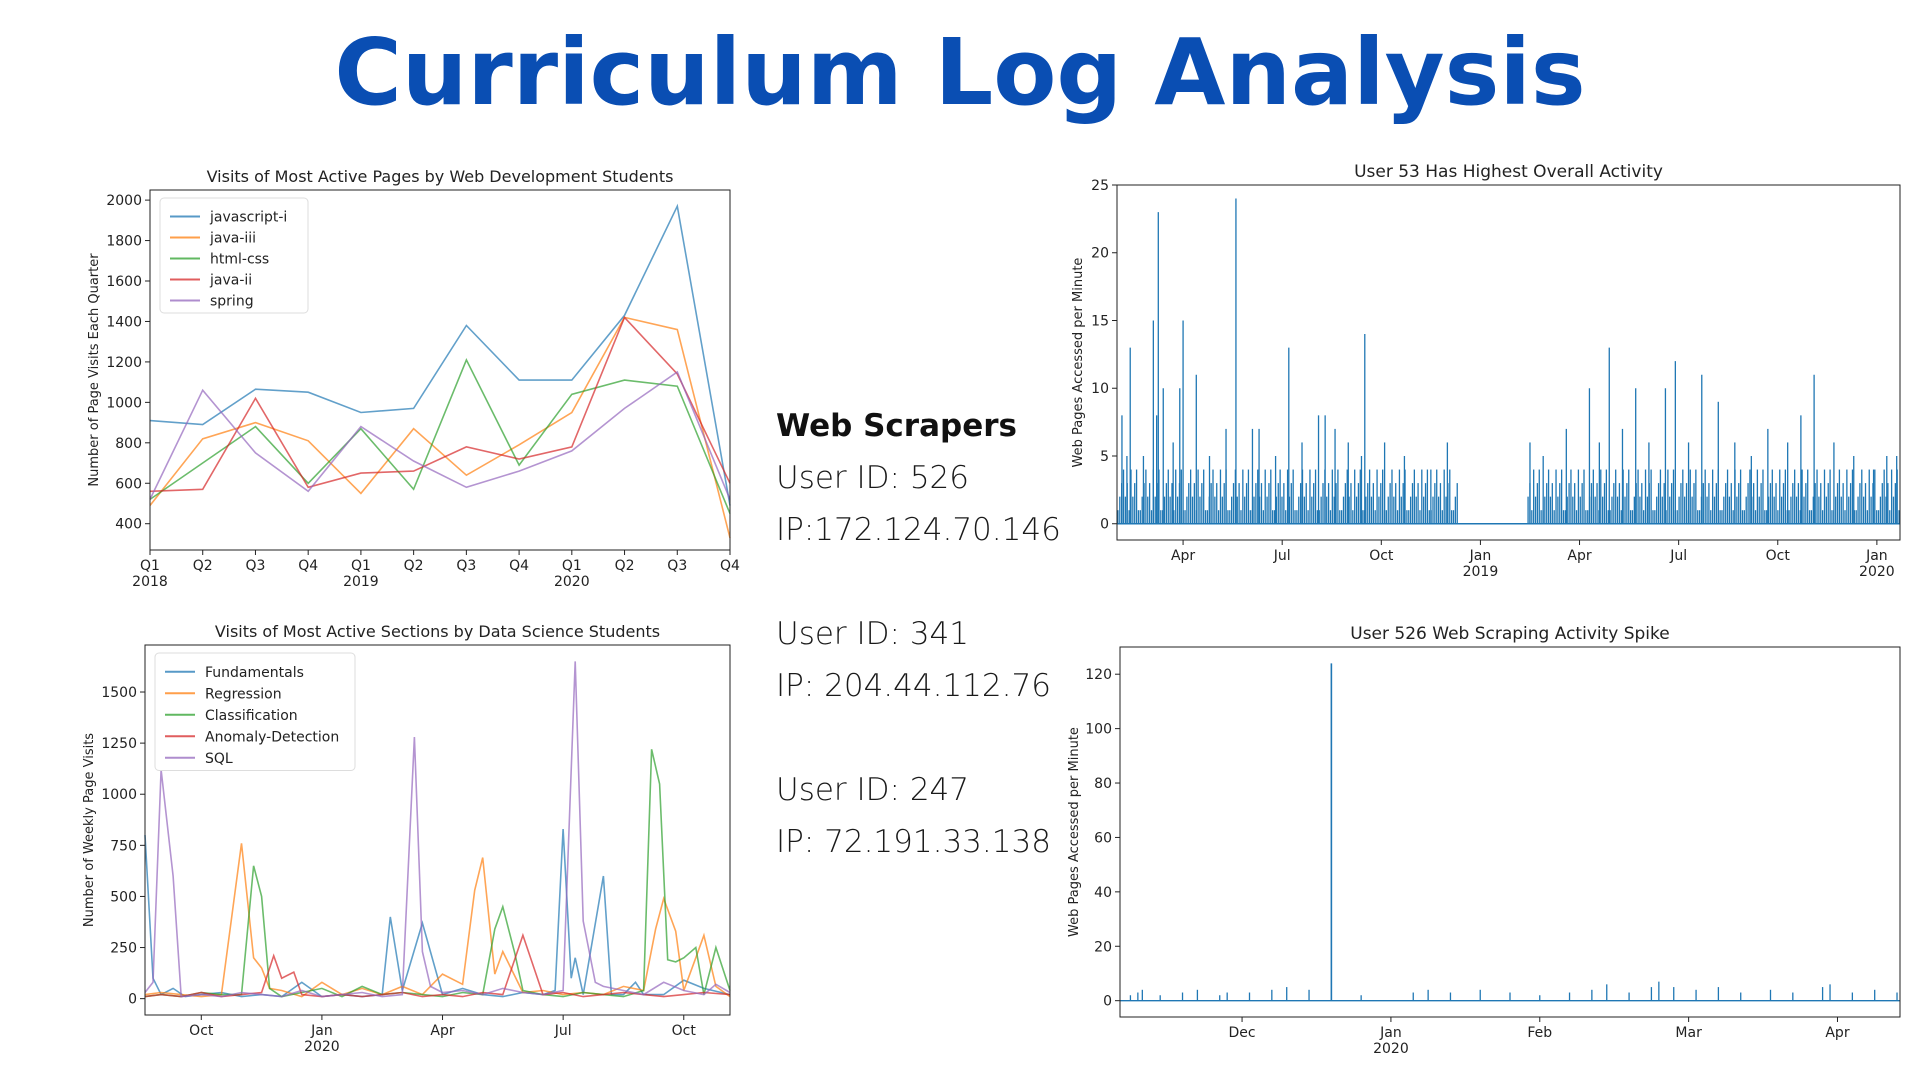  Describe the element at coordinates (123, 949) in the screenshot. I see `y-tick-label: 250` at that location.